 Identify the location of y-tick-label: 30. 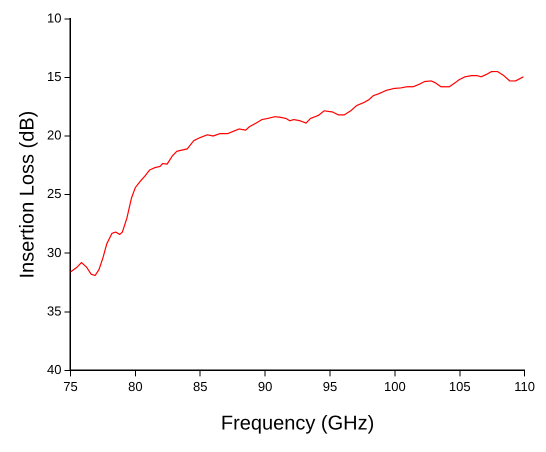
(54, 252).